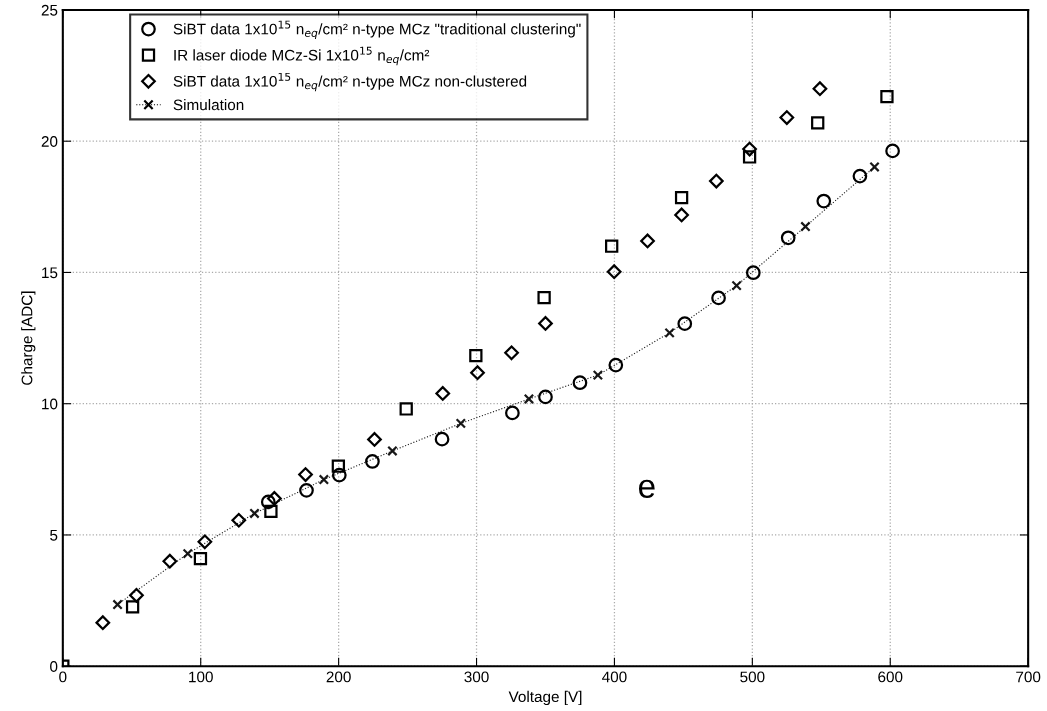 This screenshot has width=1047, height=711. What do you see at coordinates (476, 677) in the screenshot?
I see `x-tick-label: 300` at bounding box center [476, 677].